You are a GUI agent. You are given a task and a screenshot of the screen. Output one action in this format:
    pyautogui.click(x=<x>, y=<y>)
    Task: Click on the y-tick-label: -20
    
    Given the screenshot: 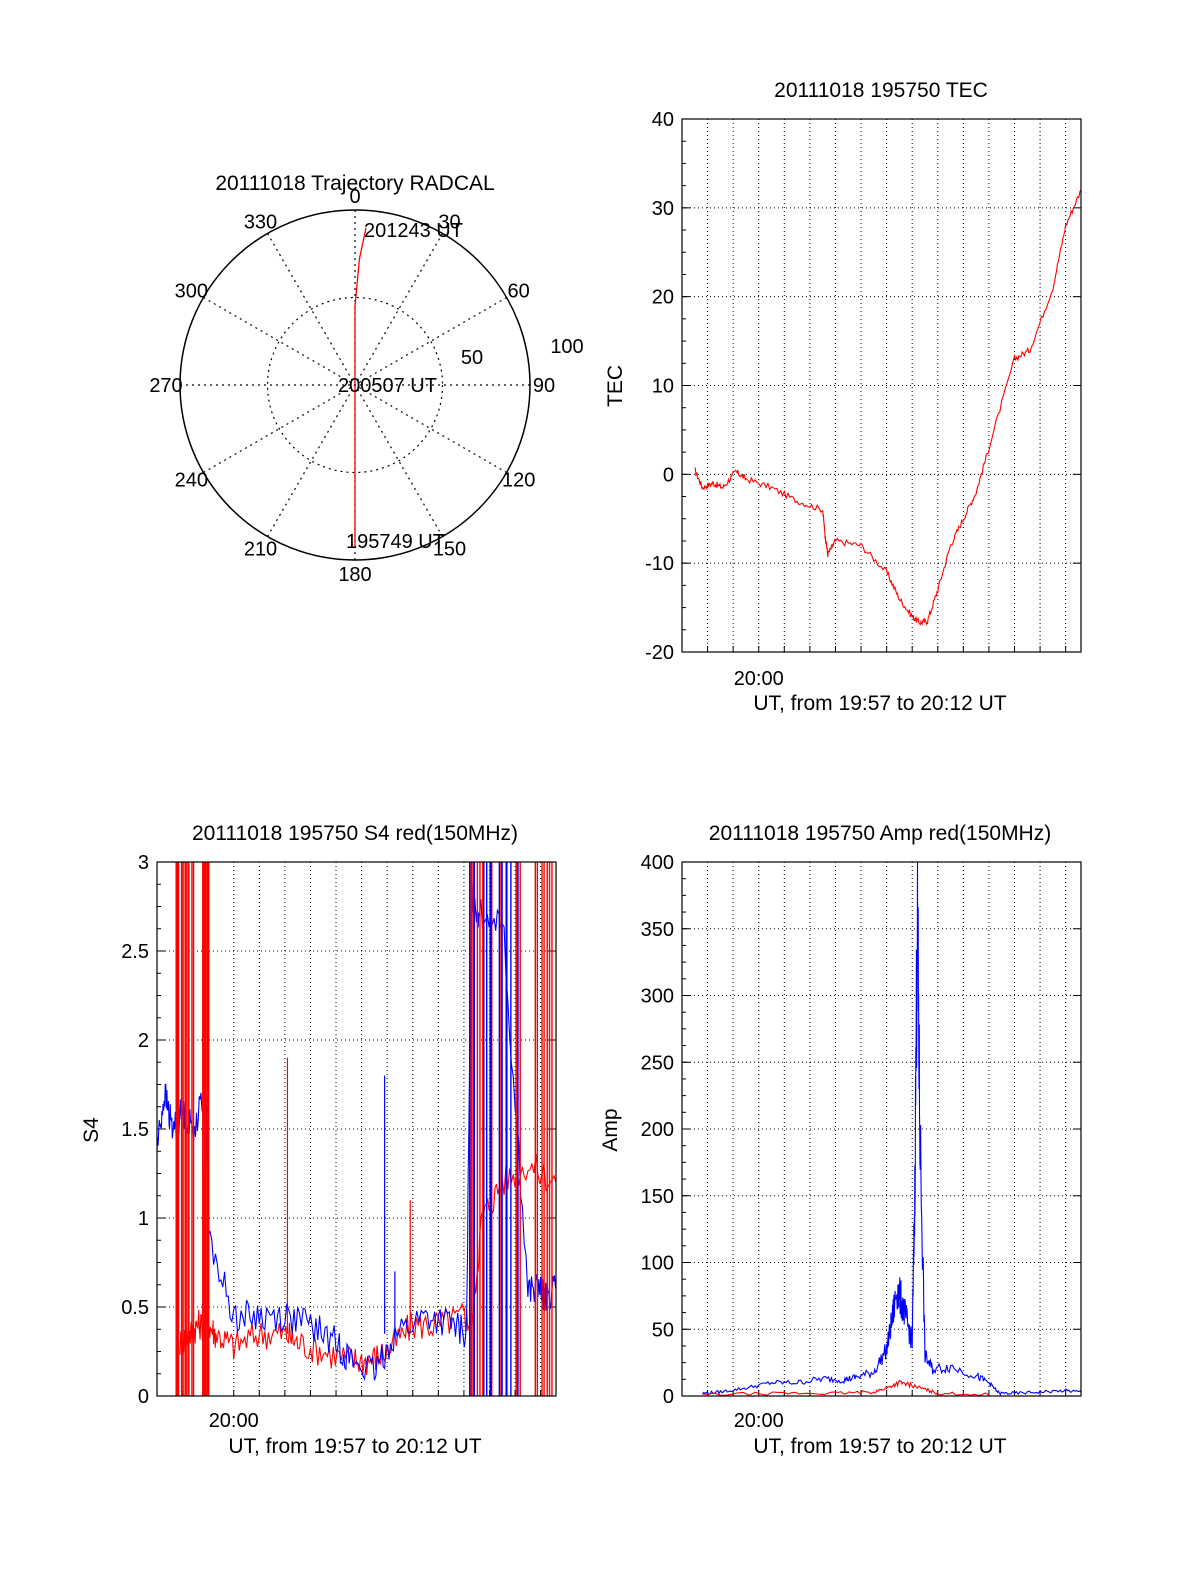 What is the action you would take?
    pyautogui.click(x=659, y=653)
    